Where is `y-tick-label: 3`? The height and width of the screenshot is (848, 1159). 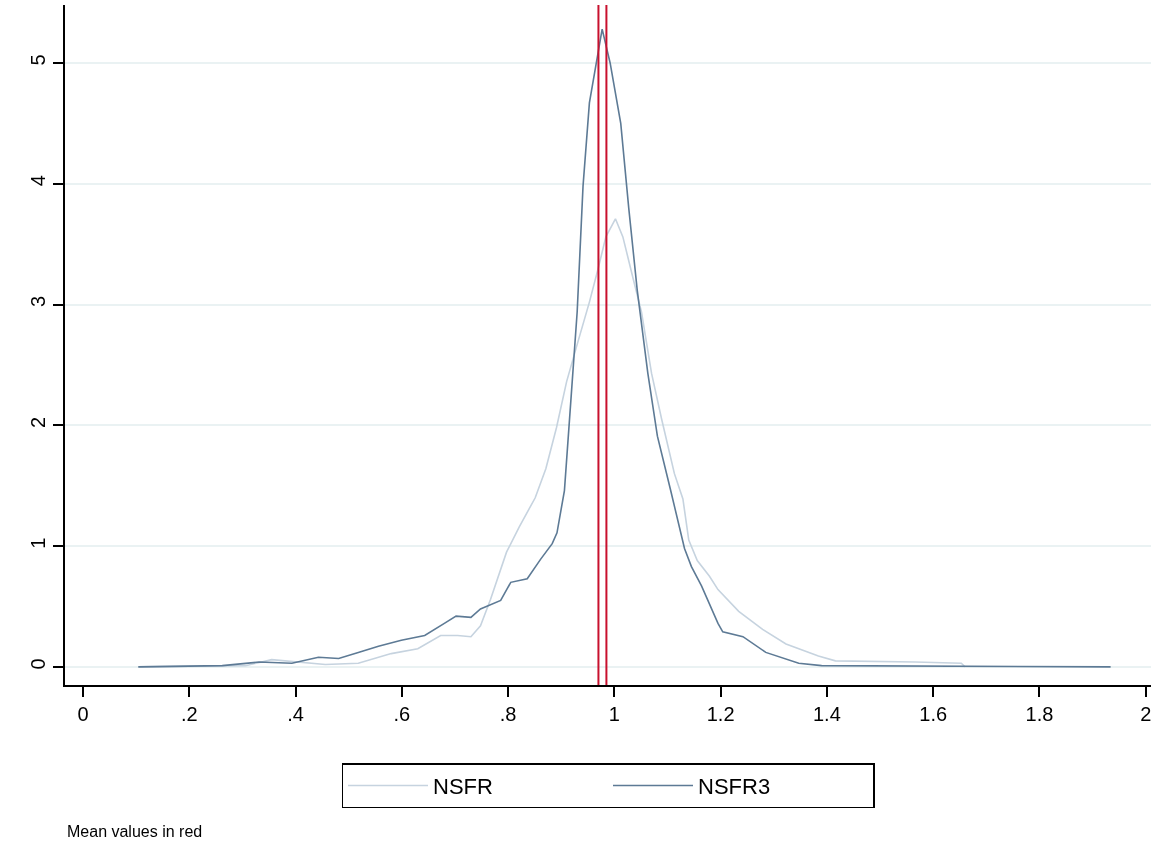
y-tick-label: 3 is located at coordinates (38, 301).